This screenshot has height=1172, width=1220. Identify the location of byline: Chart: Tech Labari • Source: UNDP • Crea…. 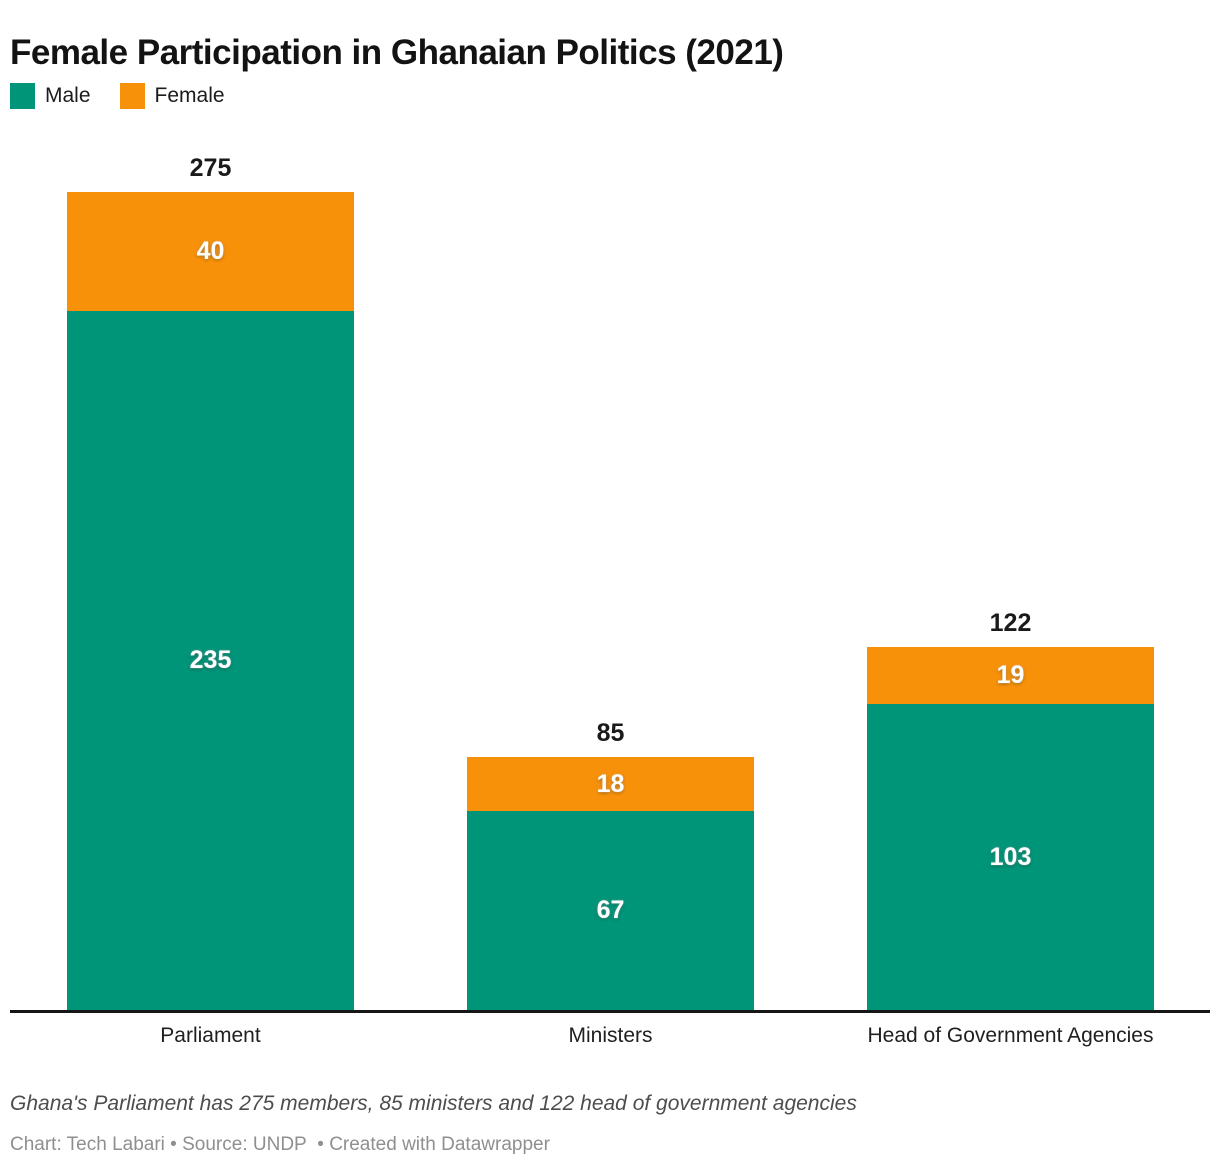
(280, 1144).